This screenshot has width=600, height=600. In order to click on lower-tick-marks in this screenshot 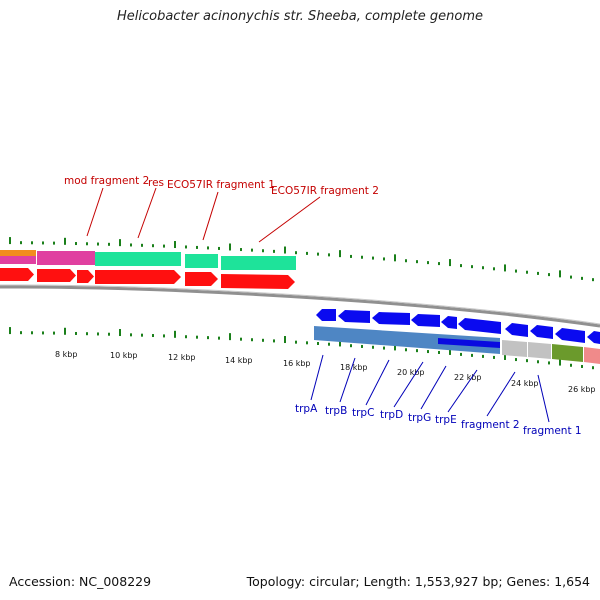, I will do `click(301, 348)`.